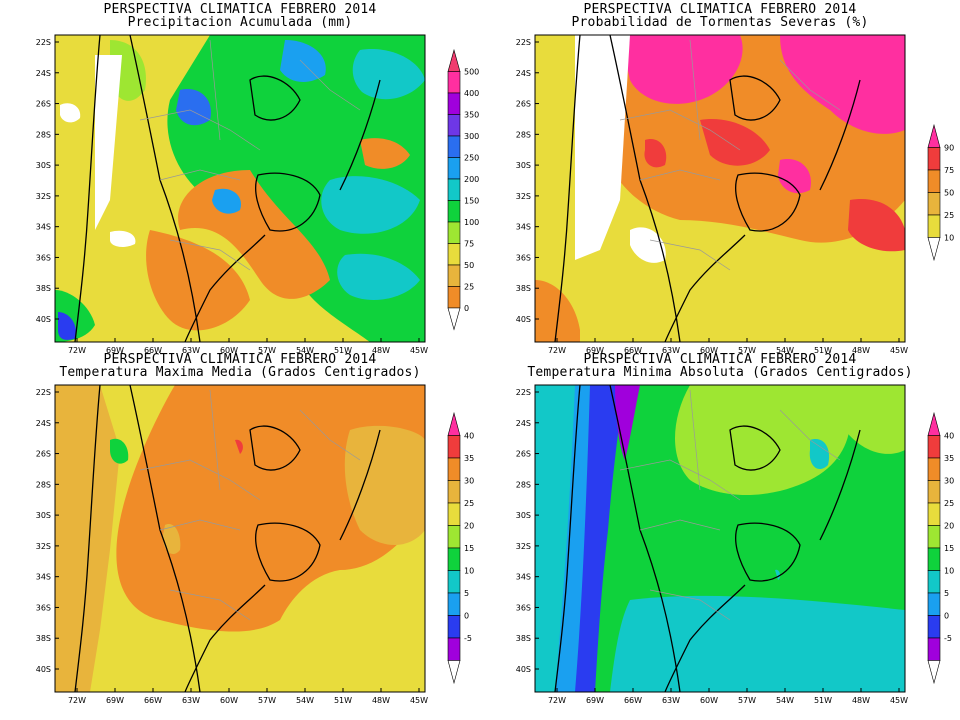 The image size is (960, 720). I want to click on colorbar-label: 35, so click(469, 458).